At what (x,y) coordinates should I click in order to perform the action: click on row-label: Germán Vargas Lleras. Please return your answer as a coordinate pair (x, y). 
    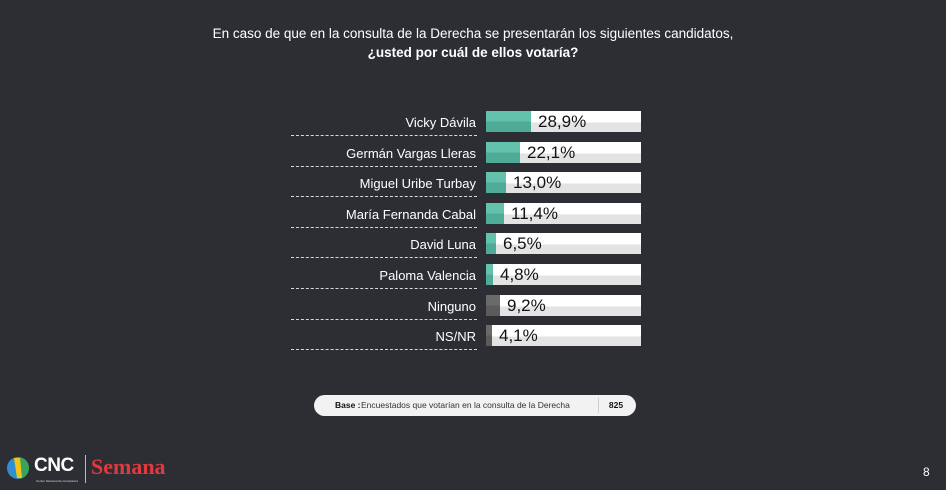
    Looking at the image, I should click on (411, 153).